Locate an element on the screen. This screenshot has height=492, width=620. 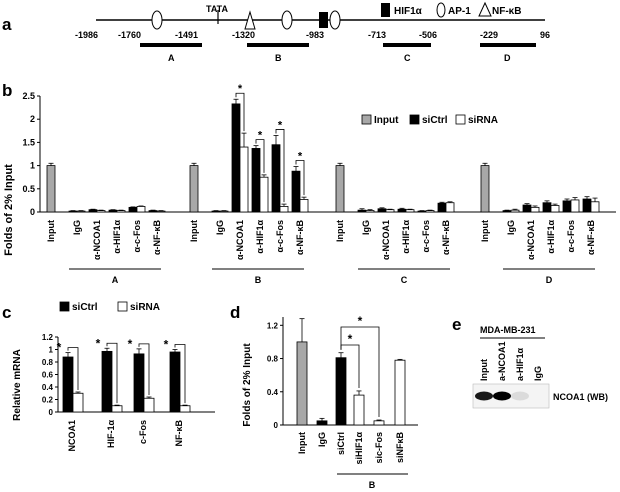
region-b-label: B is located at coordinates (278, 58).